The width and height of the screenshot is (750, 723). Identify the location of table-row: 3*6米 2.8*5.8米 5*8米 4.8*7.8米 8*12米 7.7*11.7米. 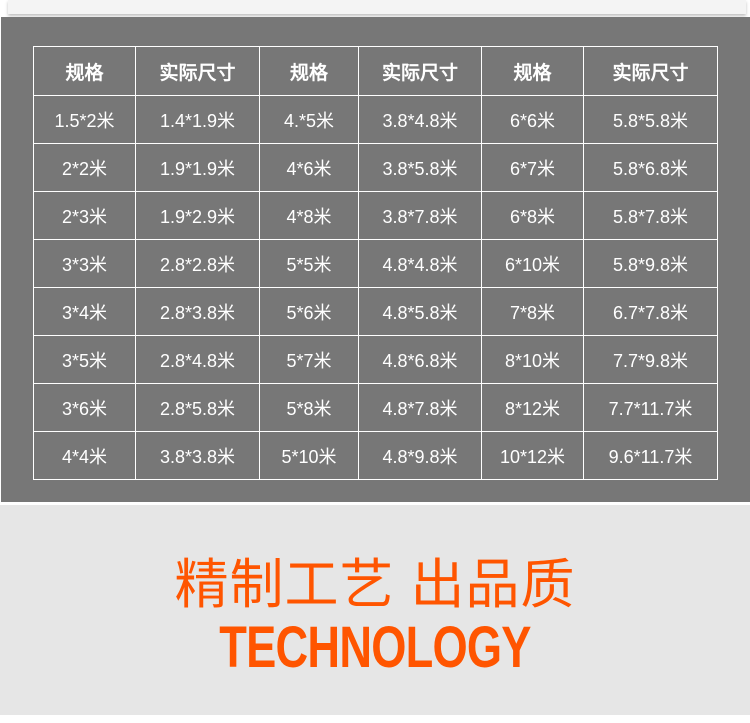
(375, 407).